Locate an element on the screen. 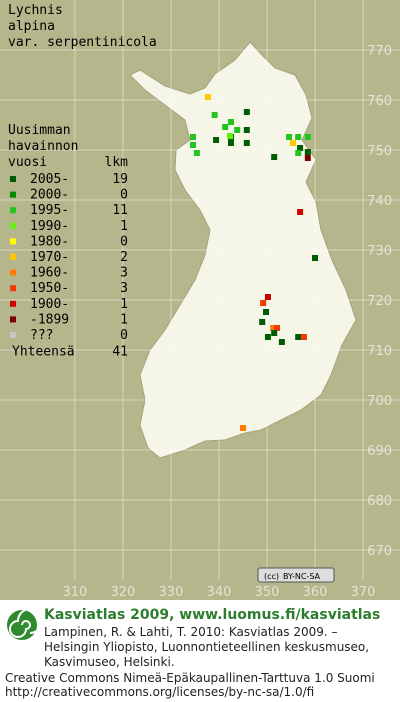 Image resolution: width=400 pixels, height=702 pixels. y-tick-label: 730 is located at coordinates (379, 251).